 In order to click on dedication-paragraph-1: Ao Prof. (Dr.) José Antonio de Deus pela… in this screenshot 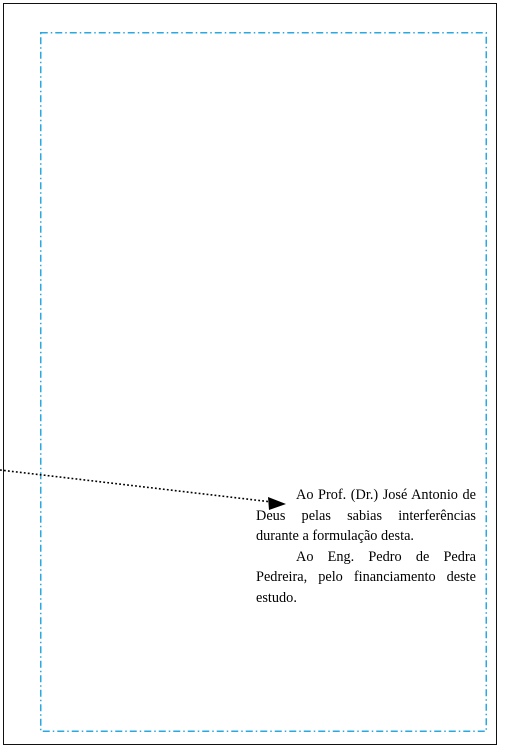, I will do `click(366, 516)`.